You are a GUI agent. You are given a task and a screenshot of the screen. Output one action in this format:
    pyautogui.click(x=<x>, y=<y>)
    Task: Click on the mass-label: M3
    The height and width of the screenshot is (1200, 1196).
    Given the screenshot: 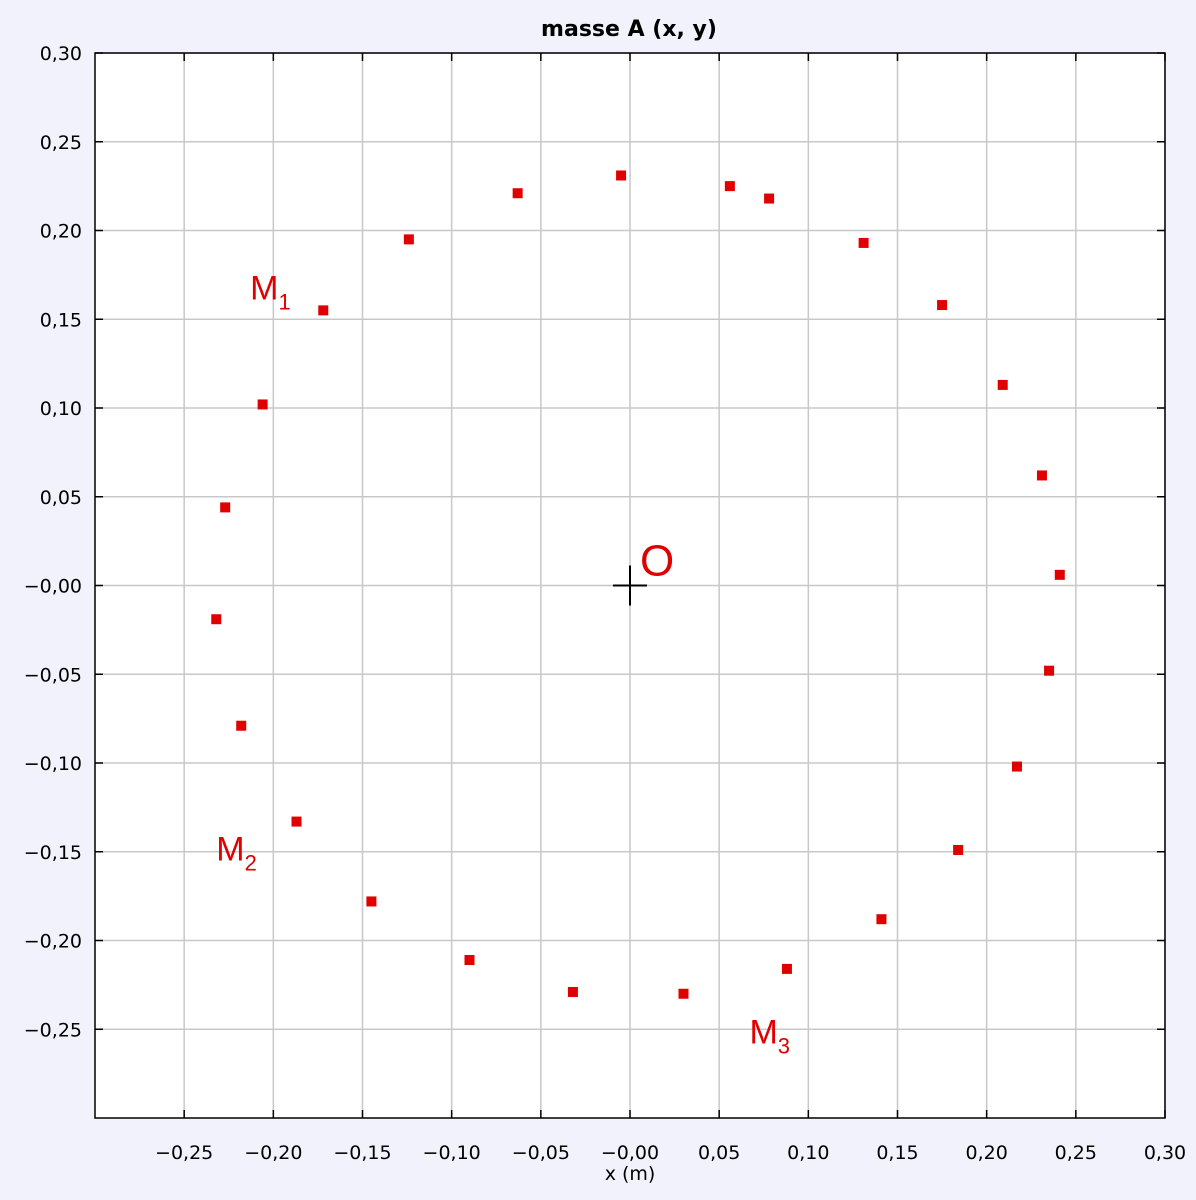 What is the action you would take?
    pyautogui.click(x=769, y=1035)
    